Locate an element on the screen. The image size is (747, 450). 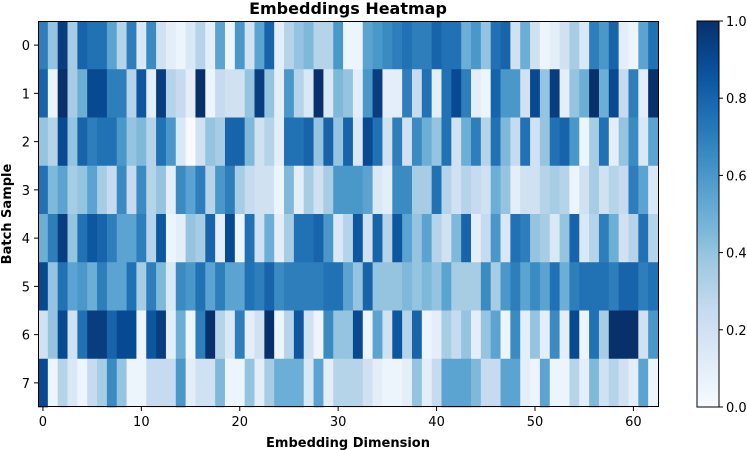
x-tick-label: 0 is located at coordinates (43, 422).